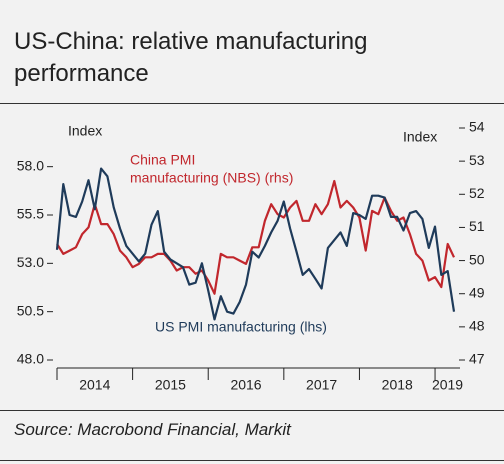  Describe the element at coordinates (252, 460) in the screenshot. I see `bottom-rule` at that location.